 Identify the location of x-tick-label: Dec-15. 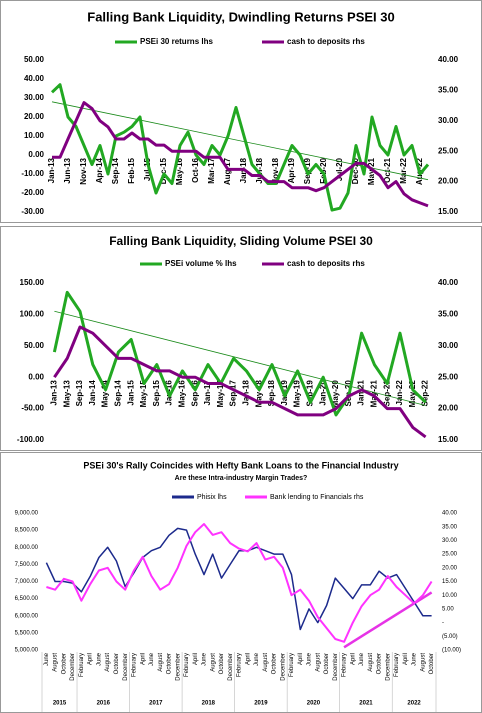
(163, 170).